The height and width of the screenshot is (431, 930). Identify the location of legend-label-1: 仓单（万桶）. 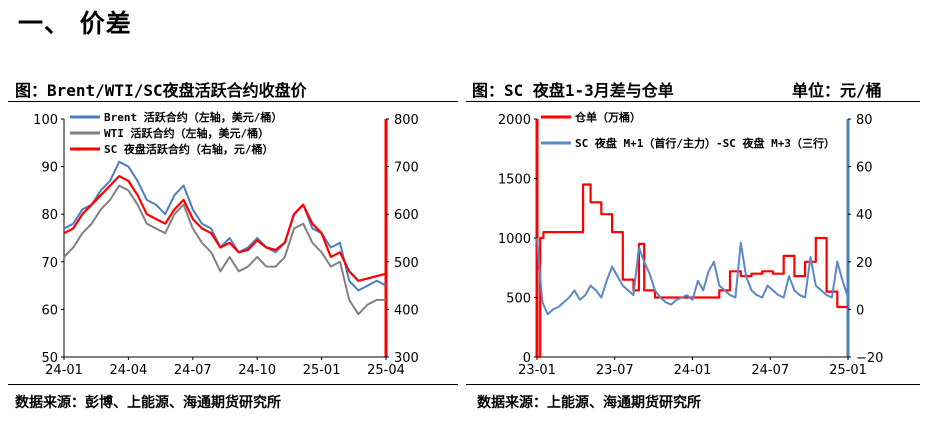
(607, 117).